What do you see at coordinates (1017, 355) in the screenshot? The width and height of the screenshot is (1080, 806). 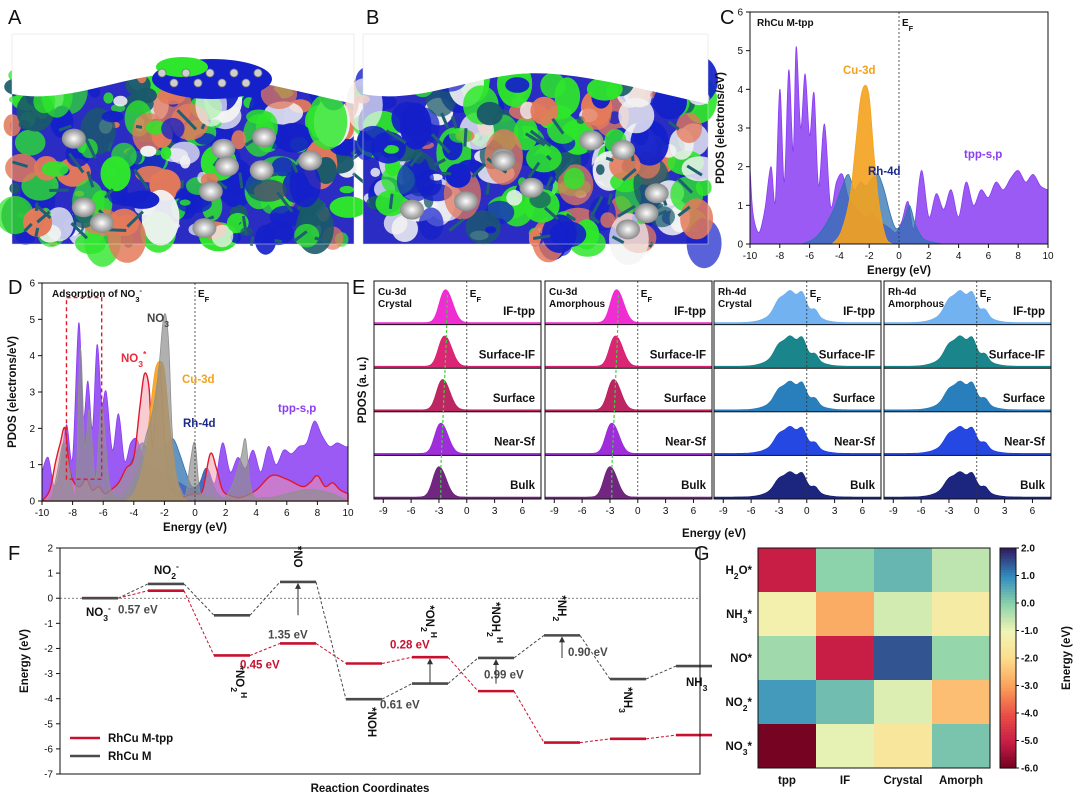 I see `layer-label: Surface-IF` at bounding box center [1017, 355].